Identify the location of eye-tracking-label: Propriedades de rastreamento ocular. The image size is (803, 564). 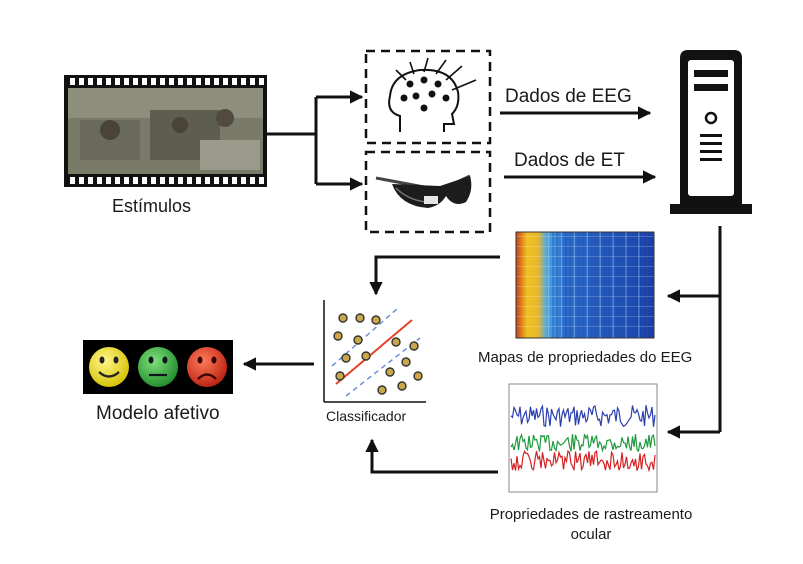
(591, 524).